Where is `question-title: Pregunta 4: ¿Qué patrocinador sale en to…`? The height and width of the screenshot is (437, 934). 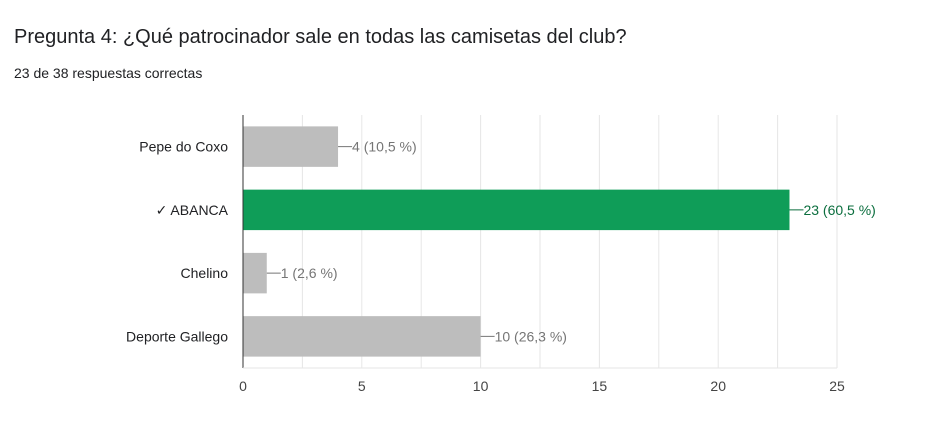
question-title: Pregunta 4: ¿Qué patrocinador sale en to… is located at coordinates (320, 37).